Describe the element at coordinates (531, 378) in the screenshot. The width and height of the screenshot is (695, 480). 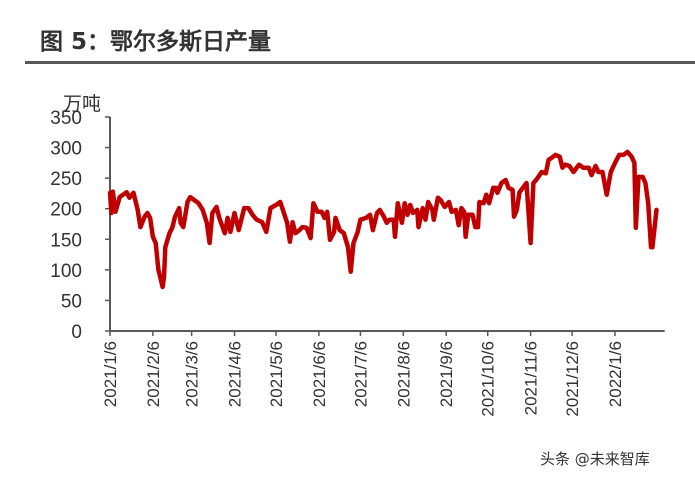
I see `x-tick-label: 2021/11/6` at that location.